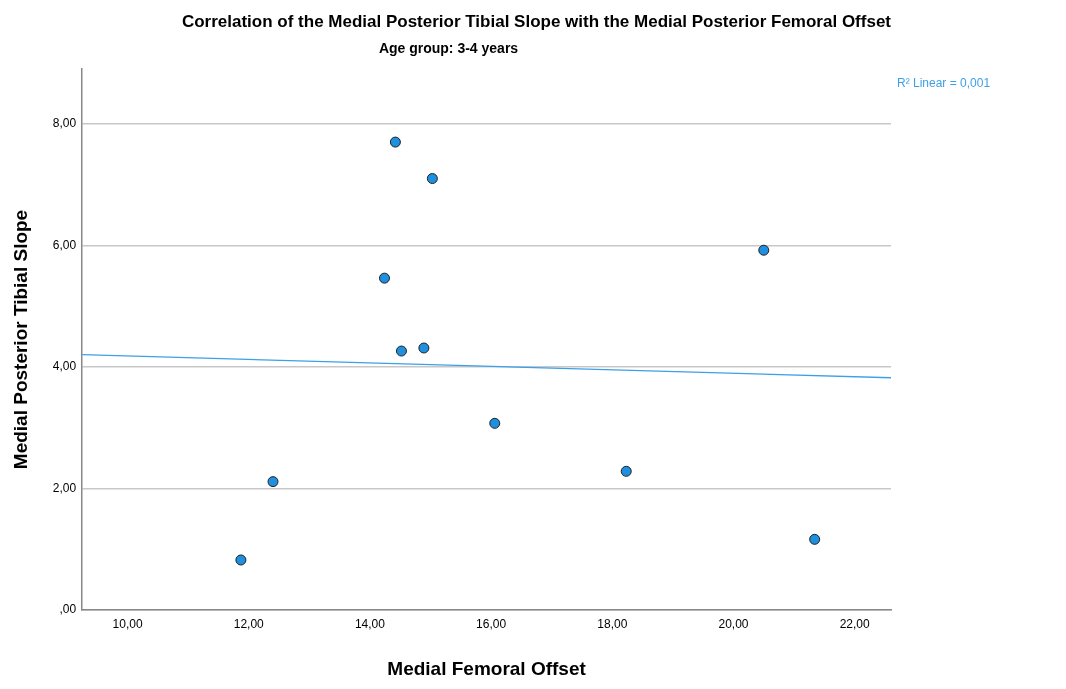 This screenshot has width=1066, height=689. What do you see at coordinates (491, 624) in the screenshot?
I see `x-tick-label: 16,00` at bounding box center [491, 624].